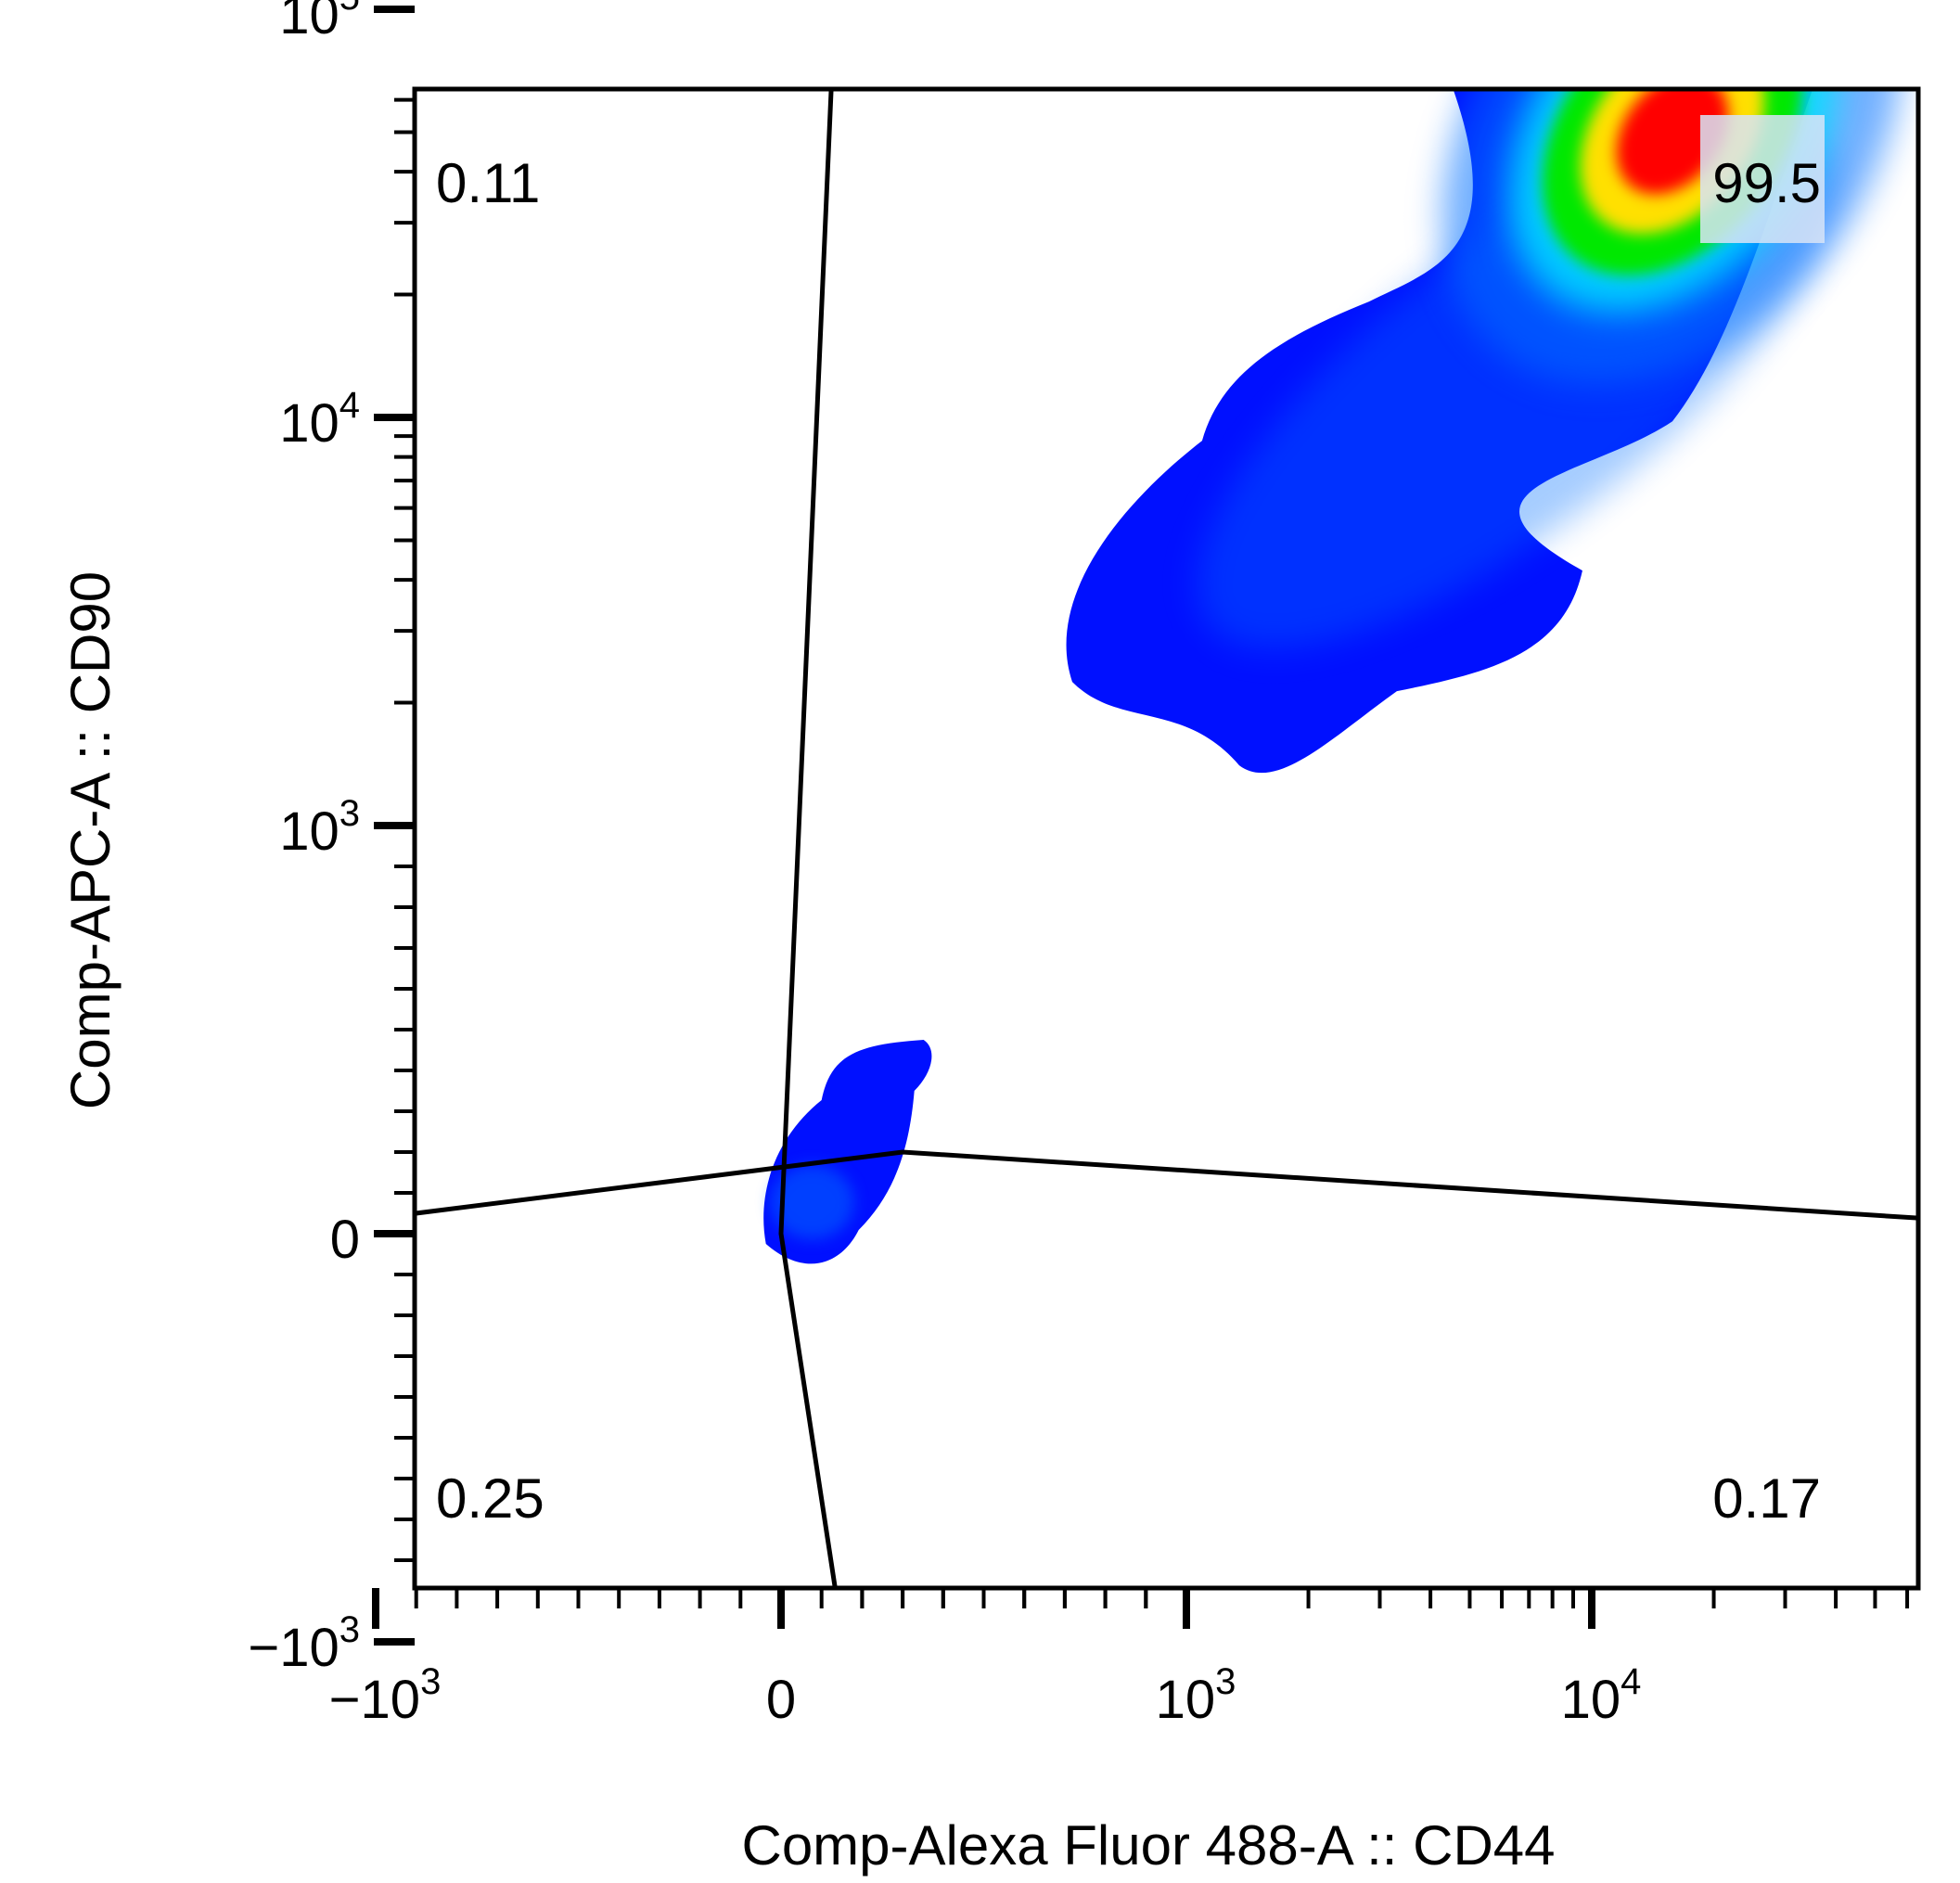 The height and width of the screenshot is (1883, 1960). Describe the element at coordinates (812, 1202) in the screenshot. I see `density-blob-core` at that location.